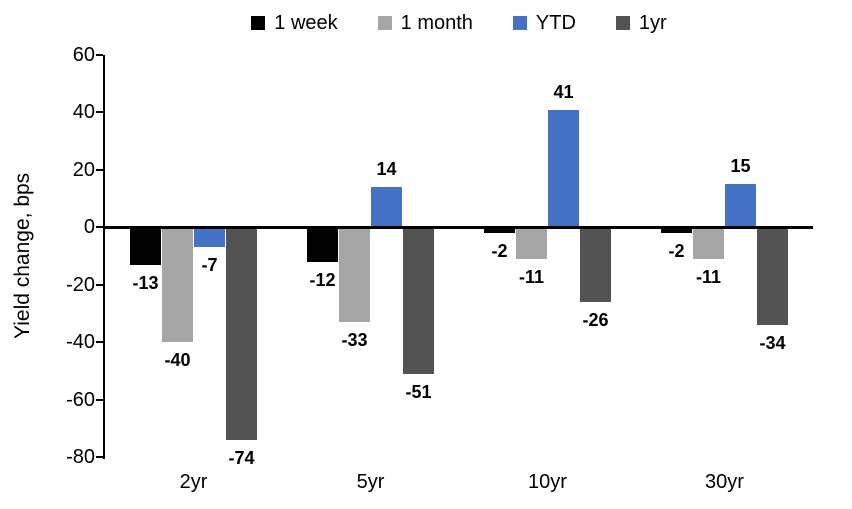 Image resolution: width=852 pixels, height=509 pixels. Describe the element at coordinates (177, 285) in the screenshot. I see `bar-1-month-2yr` at that location.